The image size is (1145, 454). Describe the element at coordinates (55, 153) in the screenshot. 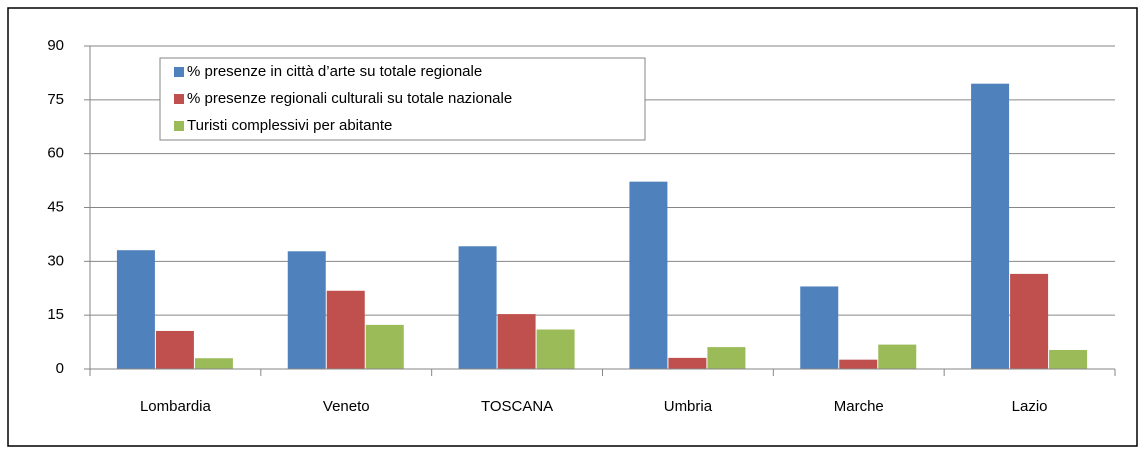

I see `y-tick-label: 60` at that location.